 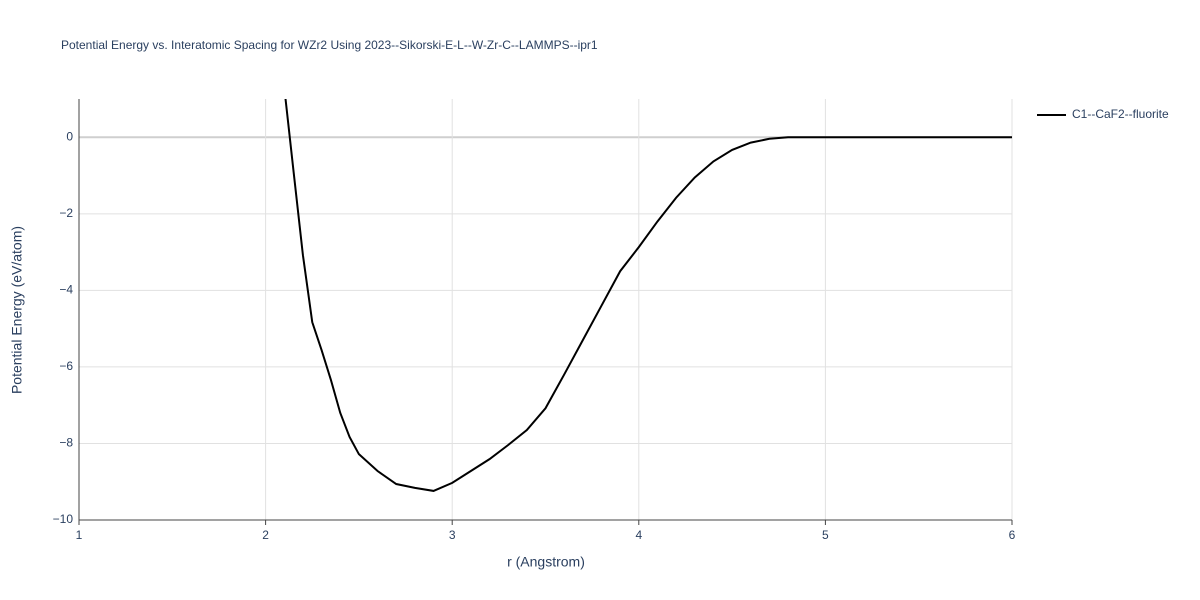 What do you see at coordinates (825, 535) in the screenshot?
I see `x-tick-label: 5` at bounding box center [825, 535].